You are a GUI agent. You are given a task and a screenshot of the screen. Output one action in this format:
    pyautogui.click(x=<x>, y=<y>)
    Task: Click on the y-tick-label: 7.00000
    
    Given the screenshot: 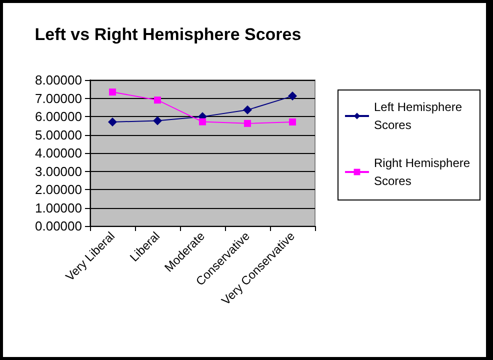 What is the action you would take?
    pyautogui.click(x=58, y=98)
    